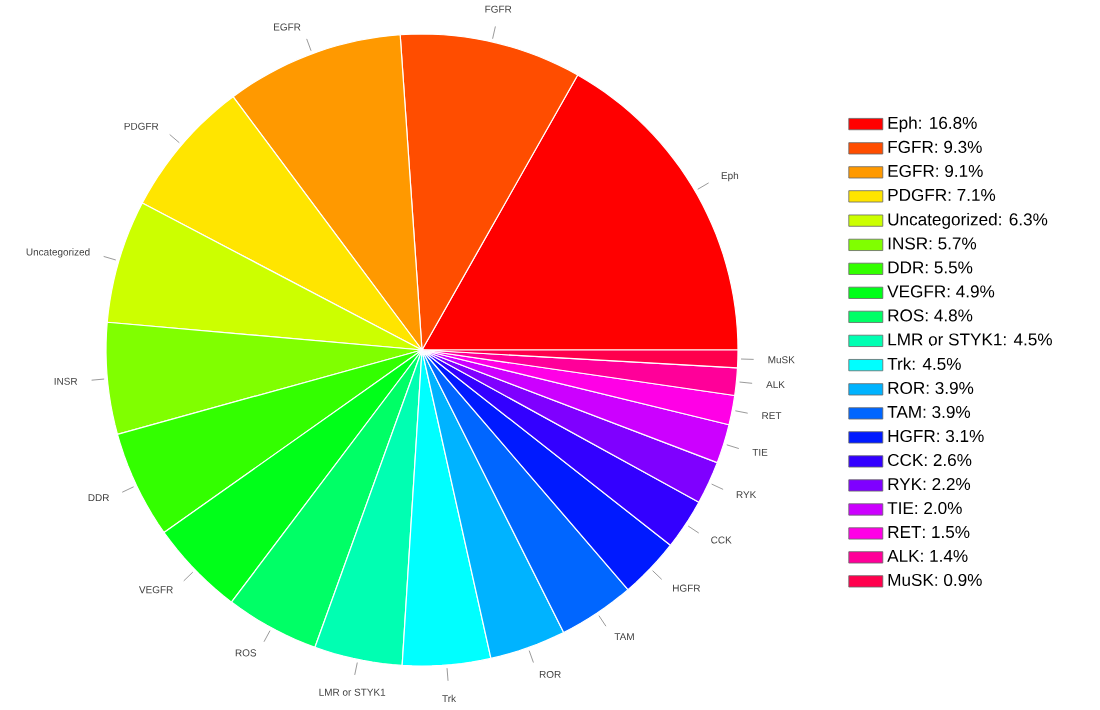 This screenshot has width=1100, height=710. Describe the element at coordinates (942, 220) in the screenshot. I see `legend-label: Uncategorized` at that location.